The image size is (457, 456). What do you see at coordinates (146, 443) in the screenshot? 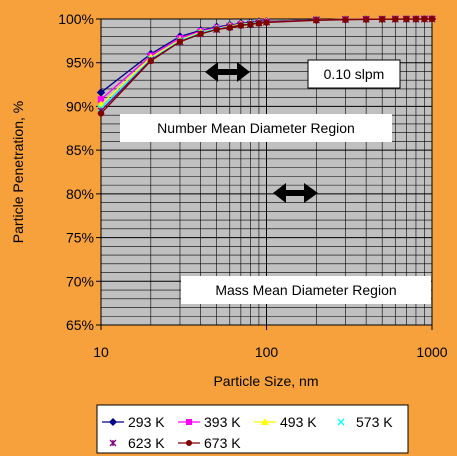
I see `legend-label: 623 K` at bounding box center [146, 443].